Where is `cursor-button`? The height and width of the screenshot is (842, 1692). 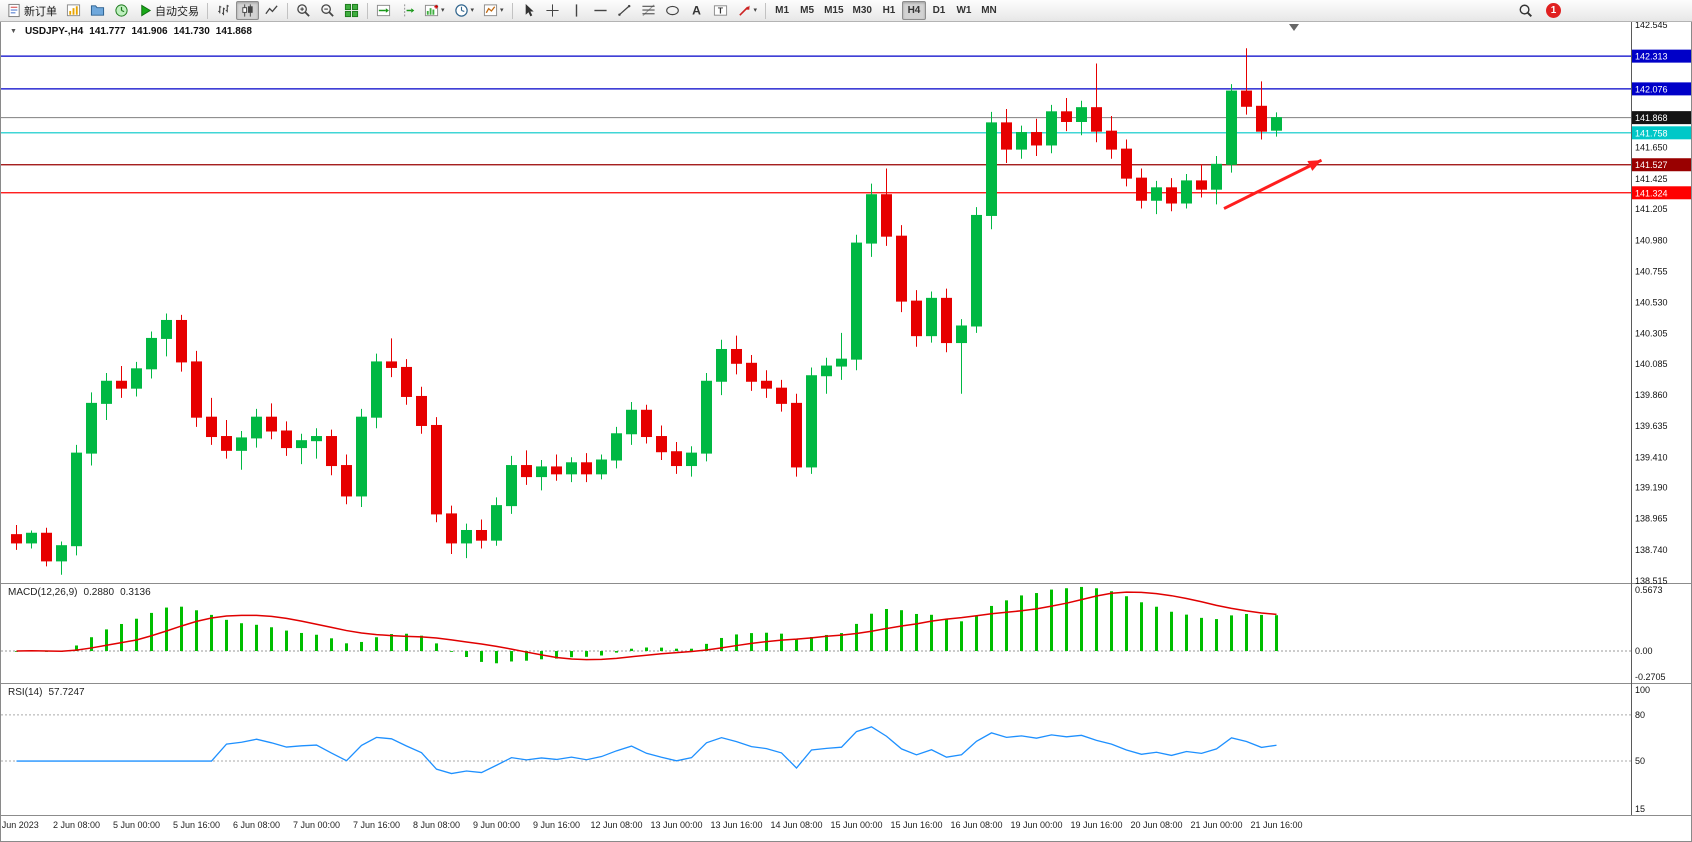 cursor-button is located at coordinates (528, 10).